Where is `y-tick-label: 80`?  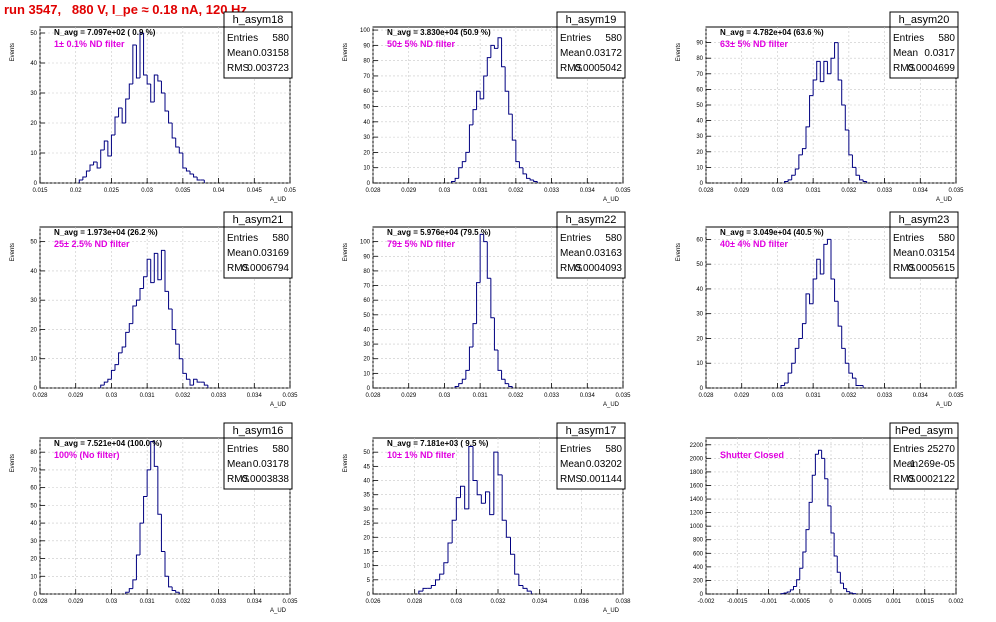 y-tick-label: 80 is located at coordinates (33, 453).